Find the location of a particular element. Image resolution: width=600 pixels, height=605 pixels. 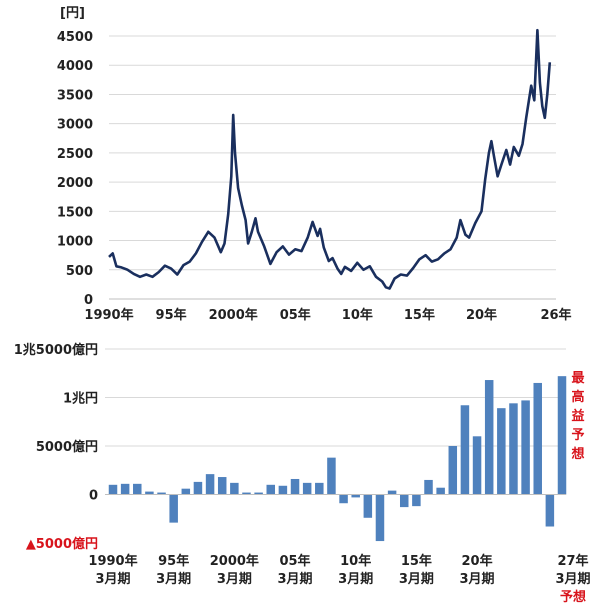

y-tick-label: 1兆円 is located at coordinates (80, 399).